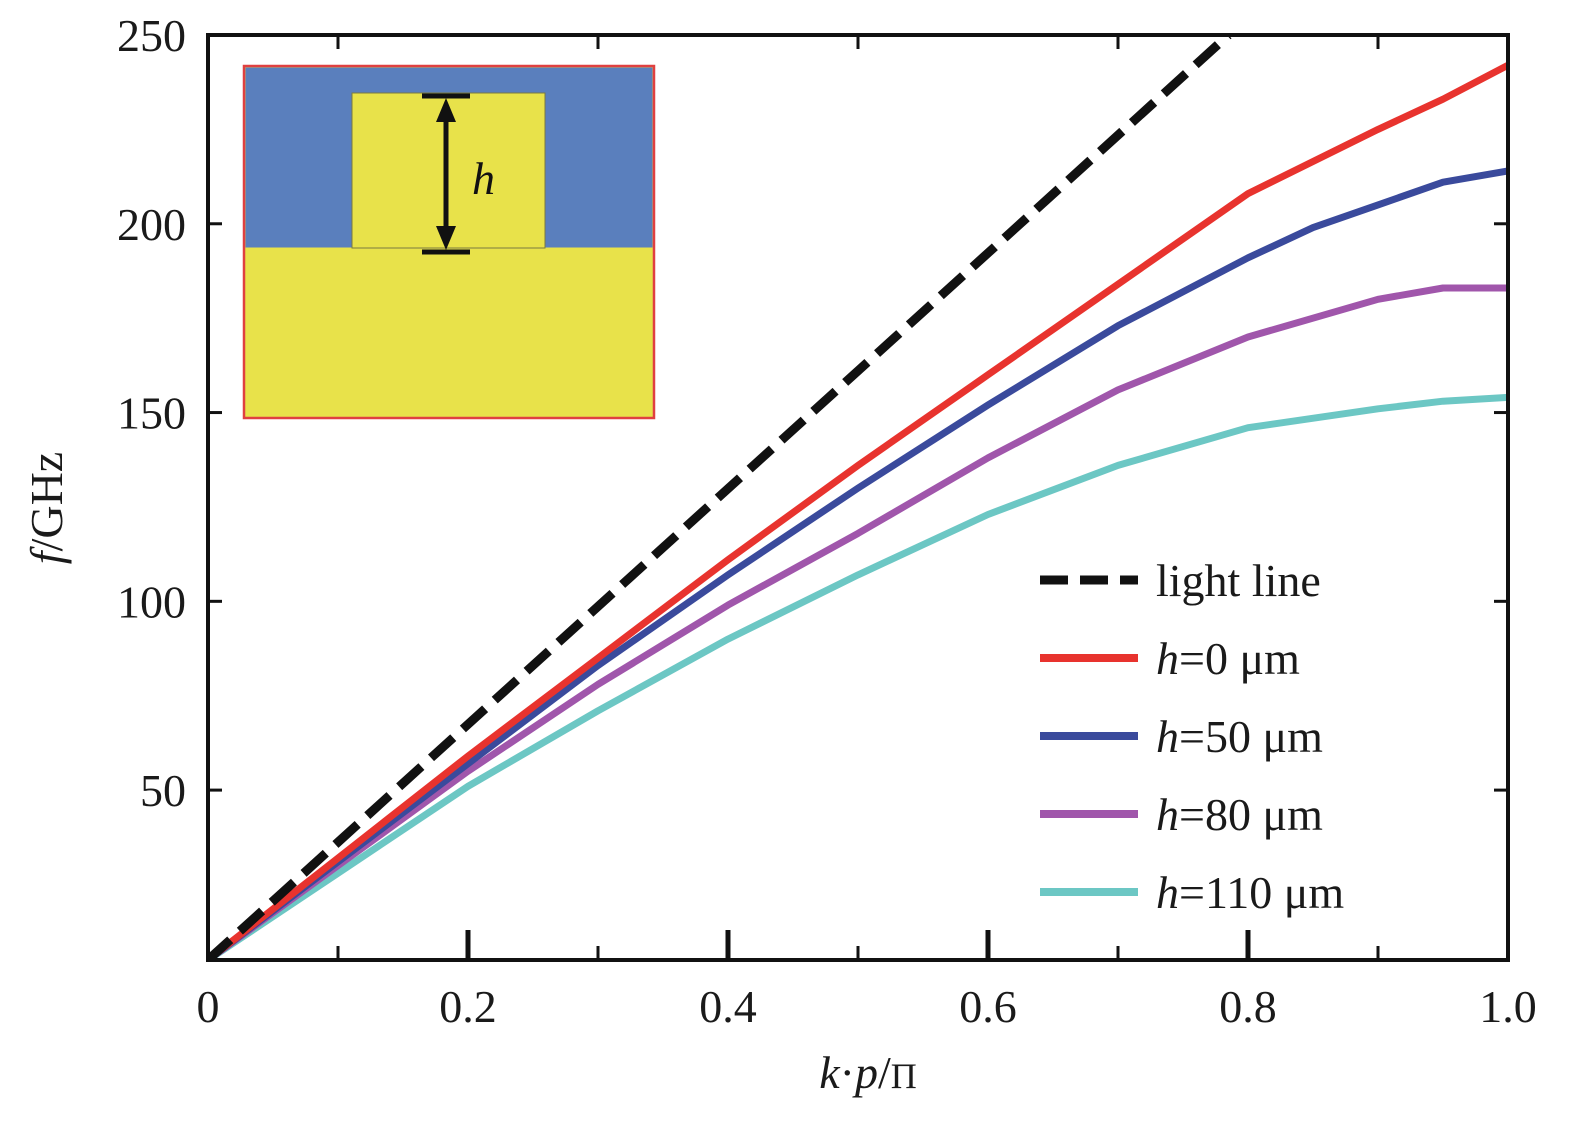 Image resolution: width=1587 pixels, height=1121 pixels. I want to click on x-axis-label: k·p/Π, so click(868, 1072).